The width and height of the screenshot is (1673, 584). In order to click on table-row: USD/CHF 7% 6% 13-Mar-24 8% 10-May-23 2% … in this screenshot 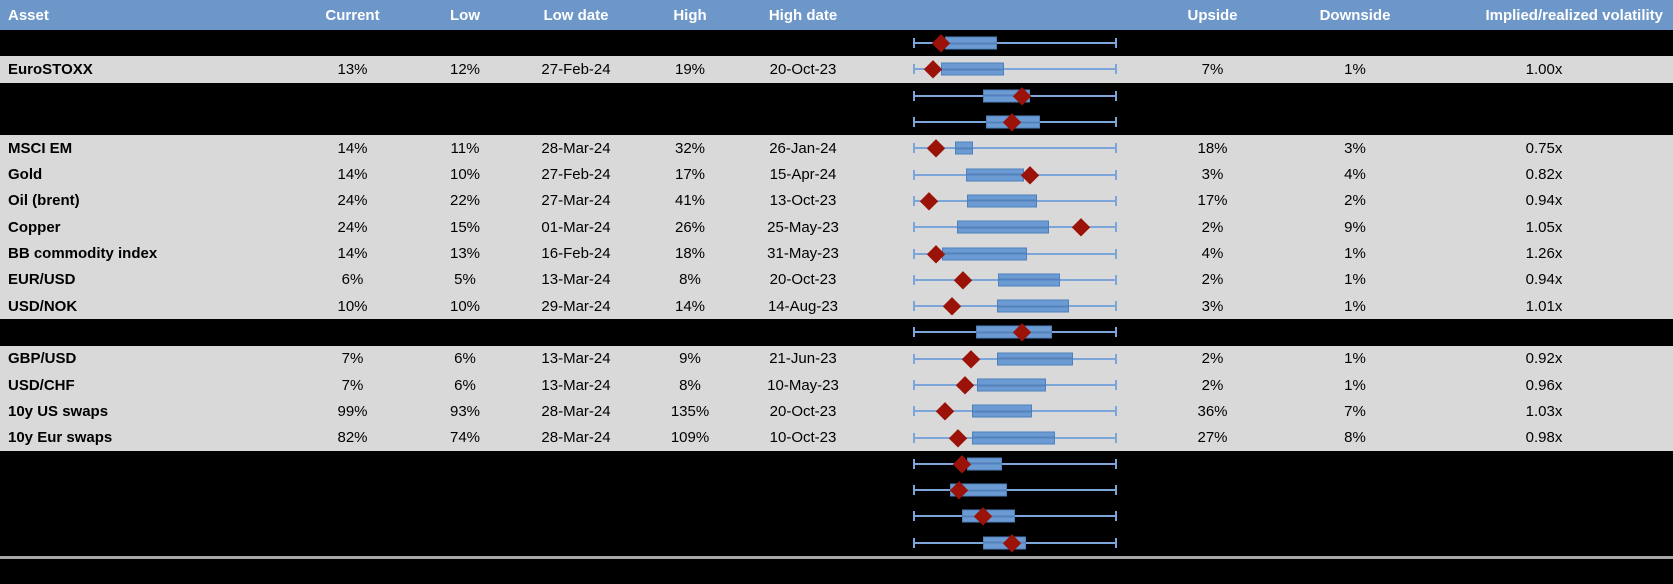, I will do `click(836, 385)`.